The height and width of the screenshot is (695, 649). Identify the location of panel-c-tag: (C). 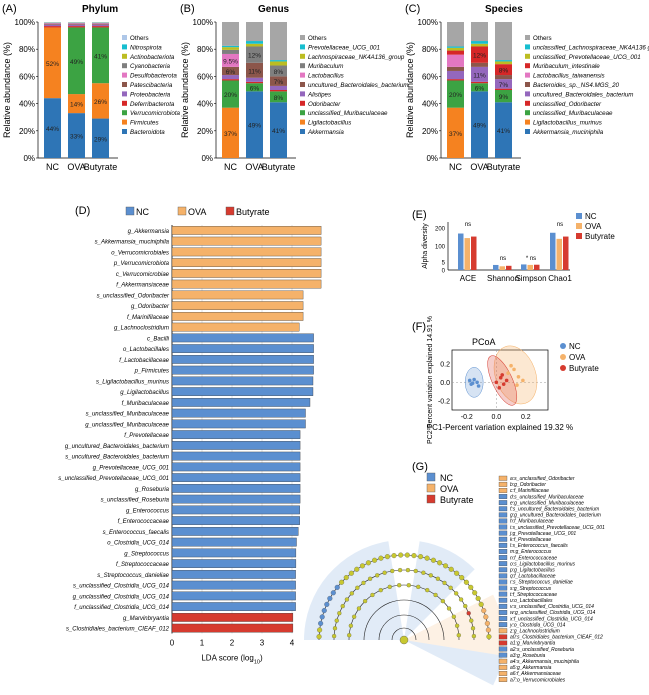
(412, 9).